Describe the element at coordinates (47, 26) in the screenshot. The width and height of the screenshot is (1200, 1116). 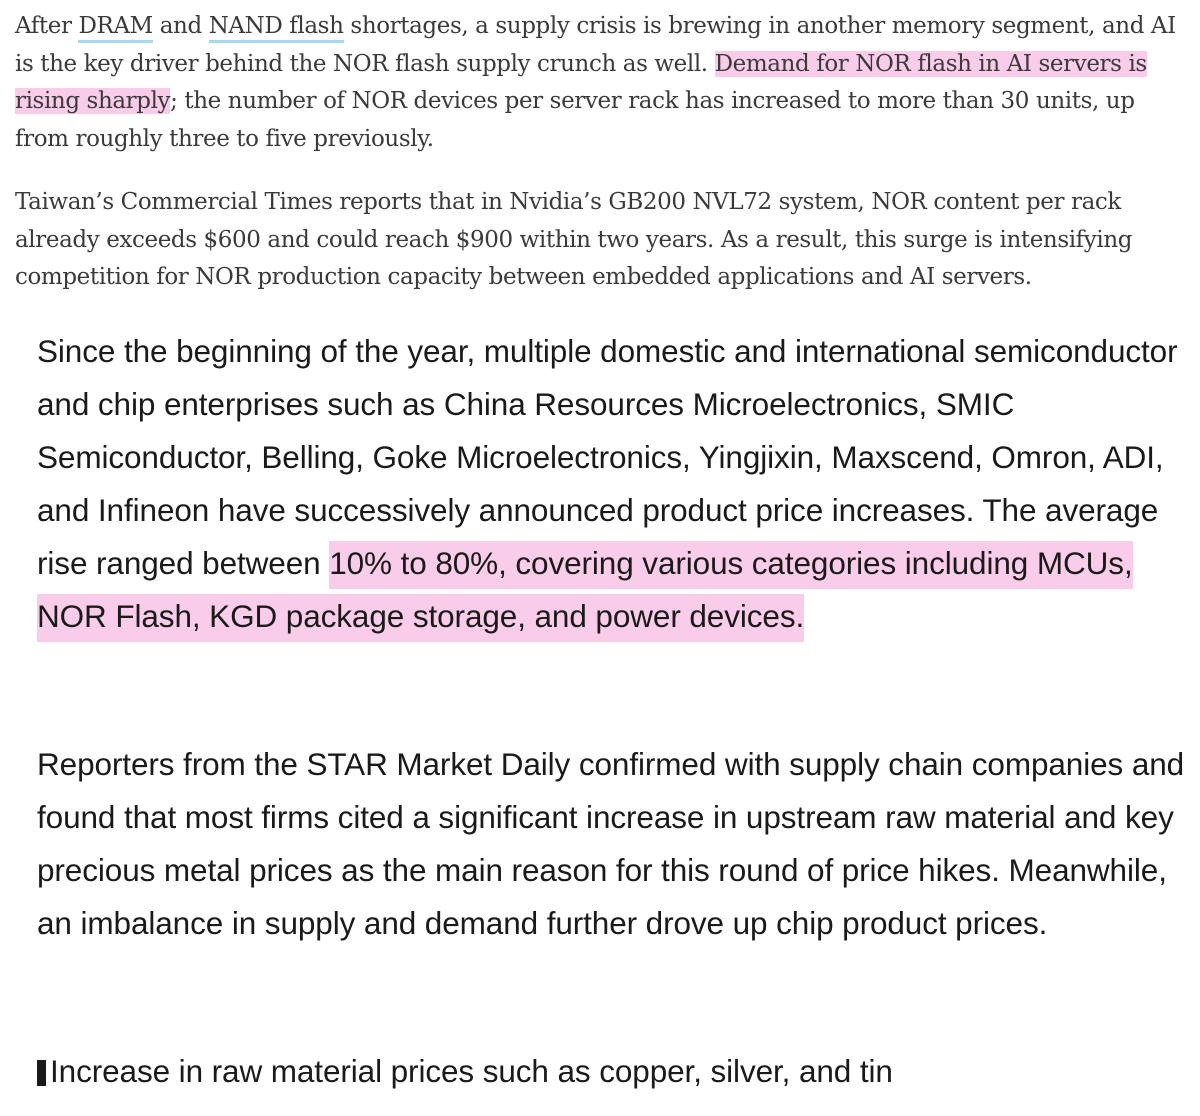
I see `intro-text-a: After` at that location.